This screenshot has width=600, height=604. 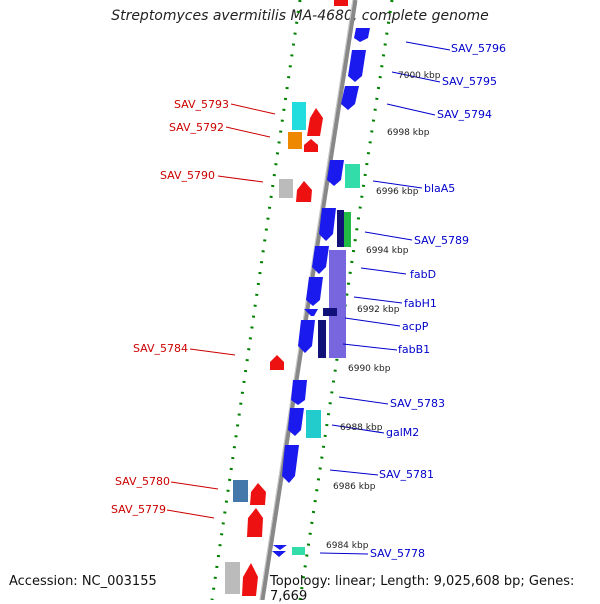 What do you see at coordinates (361, 428) in the screenshot?
I see `scale-label: 6988 kbp` at bounding box center [361, 428].